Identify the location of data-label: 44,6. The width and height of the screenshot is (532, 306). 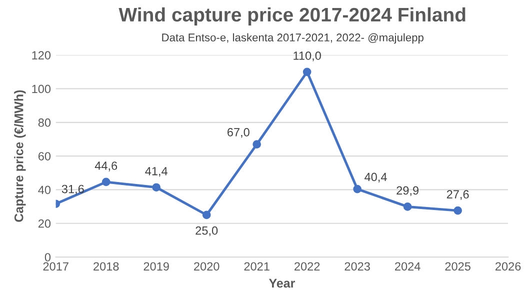
(106, 167).